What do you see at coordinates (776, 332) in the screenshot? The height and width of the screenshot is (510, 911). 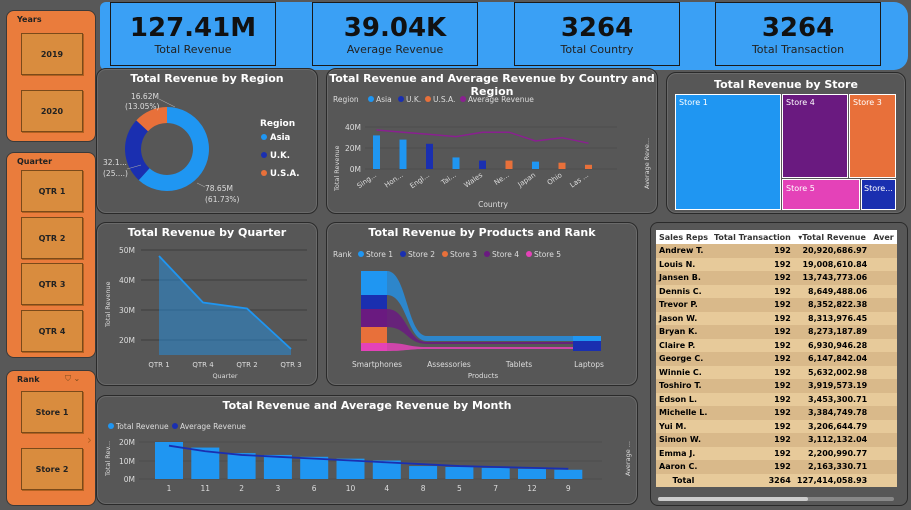 I see `table-row: Bryan K. 192 8,273,187.89` at bounding box center [776, 332].